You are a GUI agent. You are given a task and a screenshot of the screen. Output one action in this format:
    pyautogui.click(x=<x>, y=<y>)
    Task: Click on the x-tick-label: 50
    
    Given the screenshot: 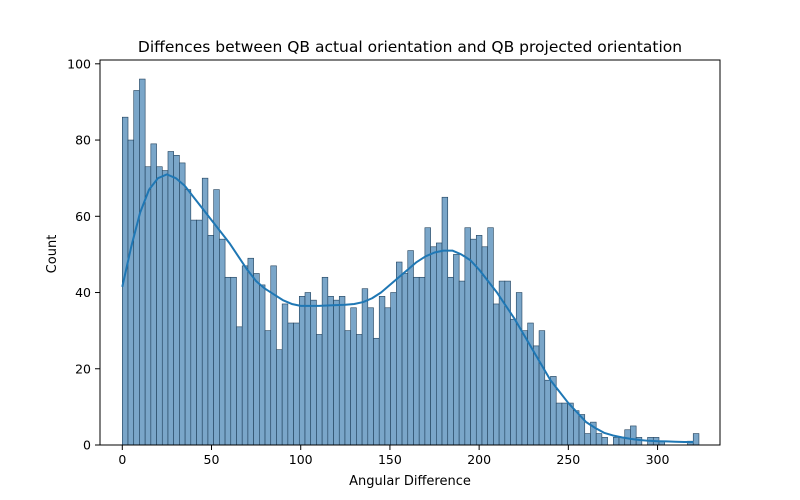 What is the action you would take?
    pyautogui.click(x=212, y=459)
    